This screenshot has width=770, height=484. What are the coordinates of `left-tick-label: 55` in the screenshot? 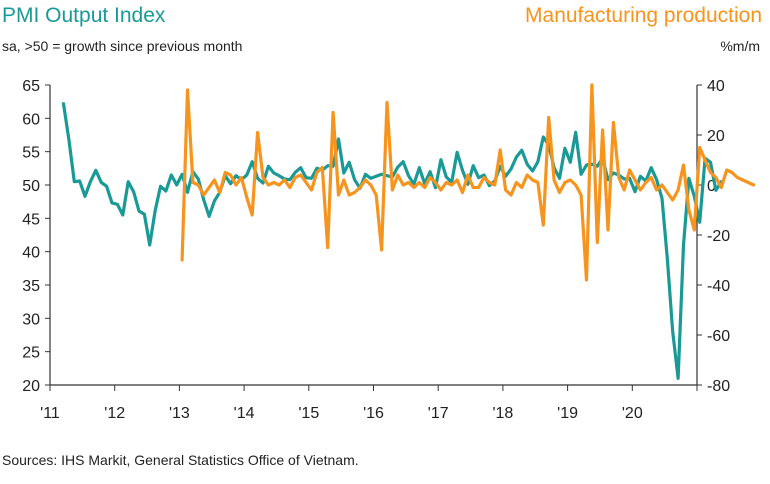 It's located at (31, 153).